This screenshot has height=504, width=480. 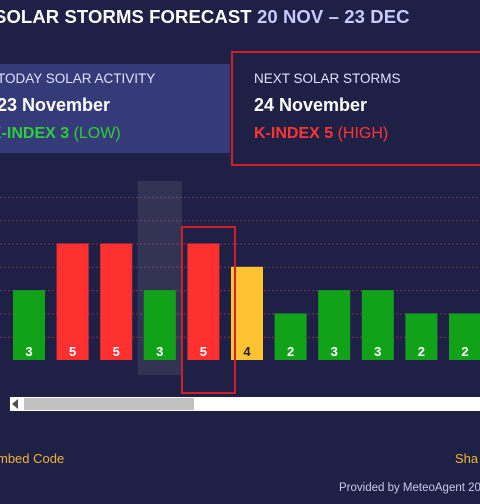 I want to click on bar-20-nov, so click(x=29, y=325).